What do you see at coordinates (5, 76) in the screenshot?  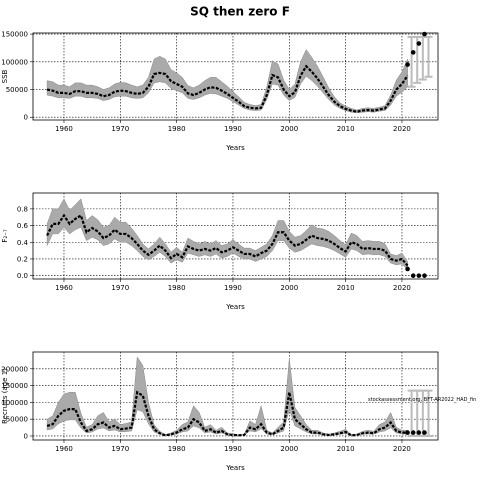 I see `y-axis-label: SSB` at bounding box center [5, 76].